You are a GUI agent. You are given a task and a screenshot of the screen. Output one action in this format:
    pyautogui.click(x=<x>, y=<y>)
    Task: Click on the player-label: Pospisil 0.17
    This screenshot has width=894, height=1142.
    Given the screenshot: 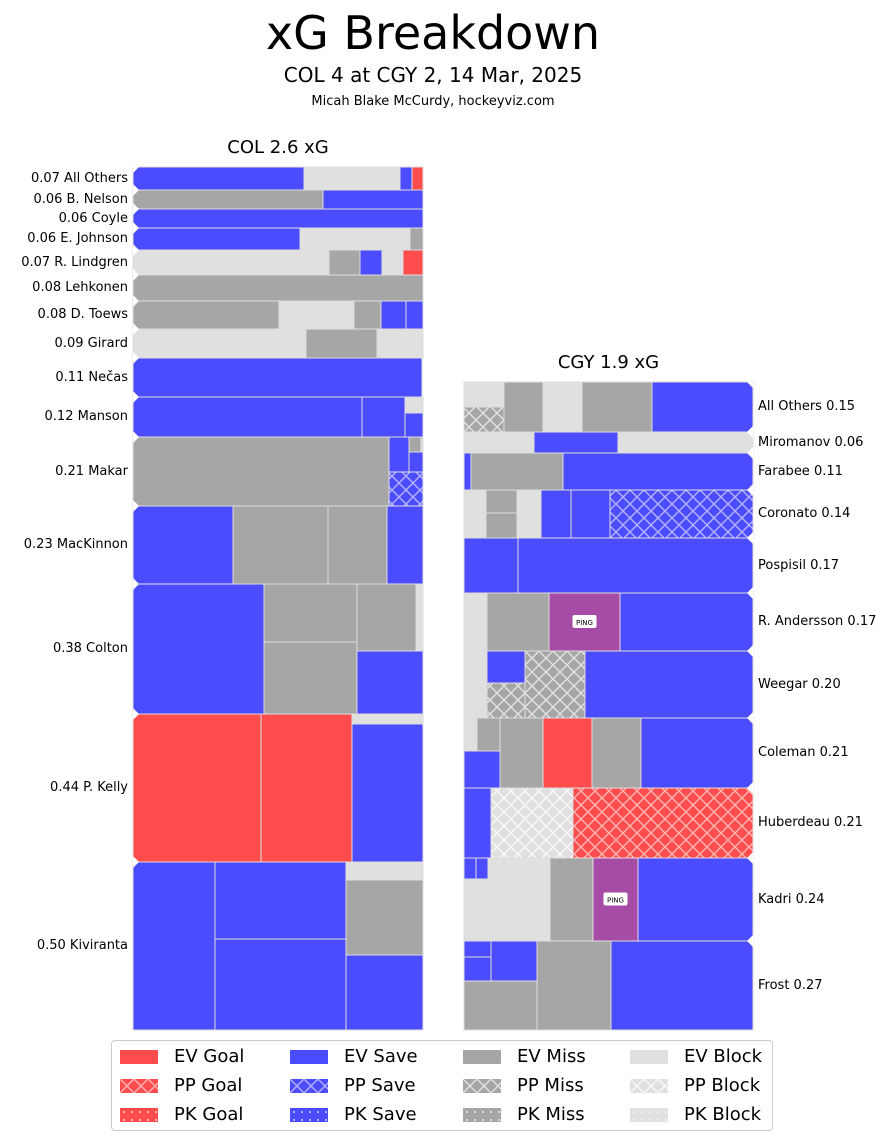 What is the action you would take?
    pyautogui.click(x=799, y=565)
    